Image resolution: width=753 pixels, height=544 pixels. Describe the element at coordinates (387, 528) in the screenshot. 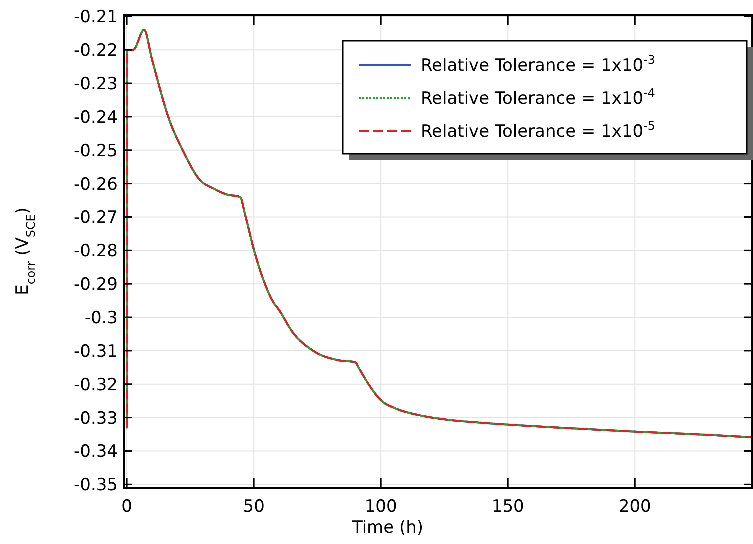

I see `x-axis-title: Time (h)` at that location.